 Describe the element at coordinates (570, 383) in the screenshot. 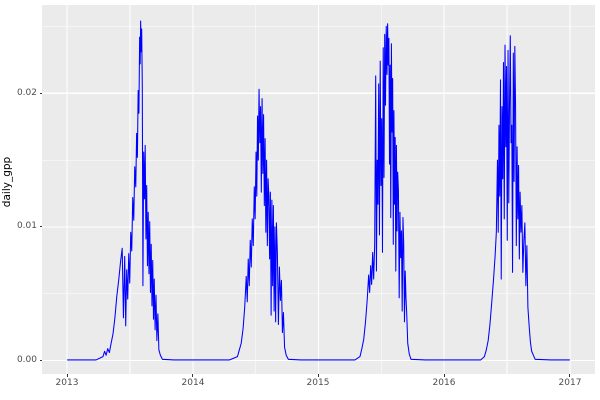

I see `x-tick-label-2017: 2017` at that location.